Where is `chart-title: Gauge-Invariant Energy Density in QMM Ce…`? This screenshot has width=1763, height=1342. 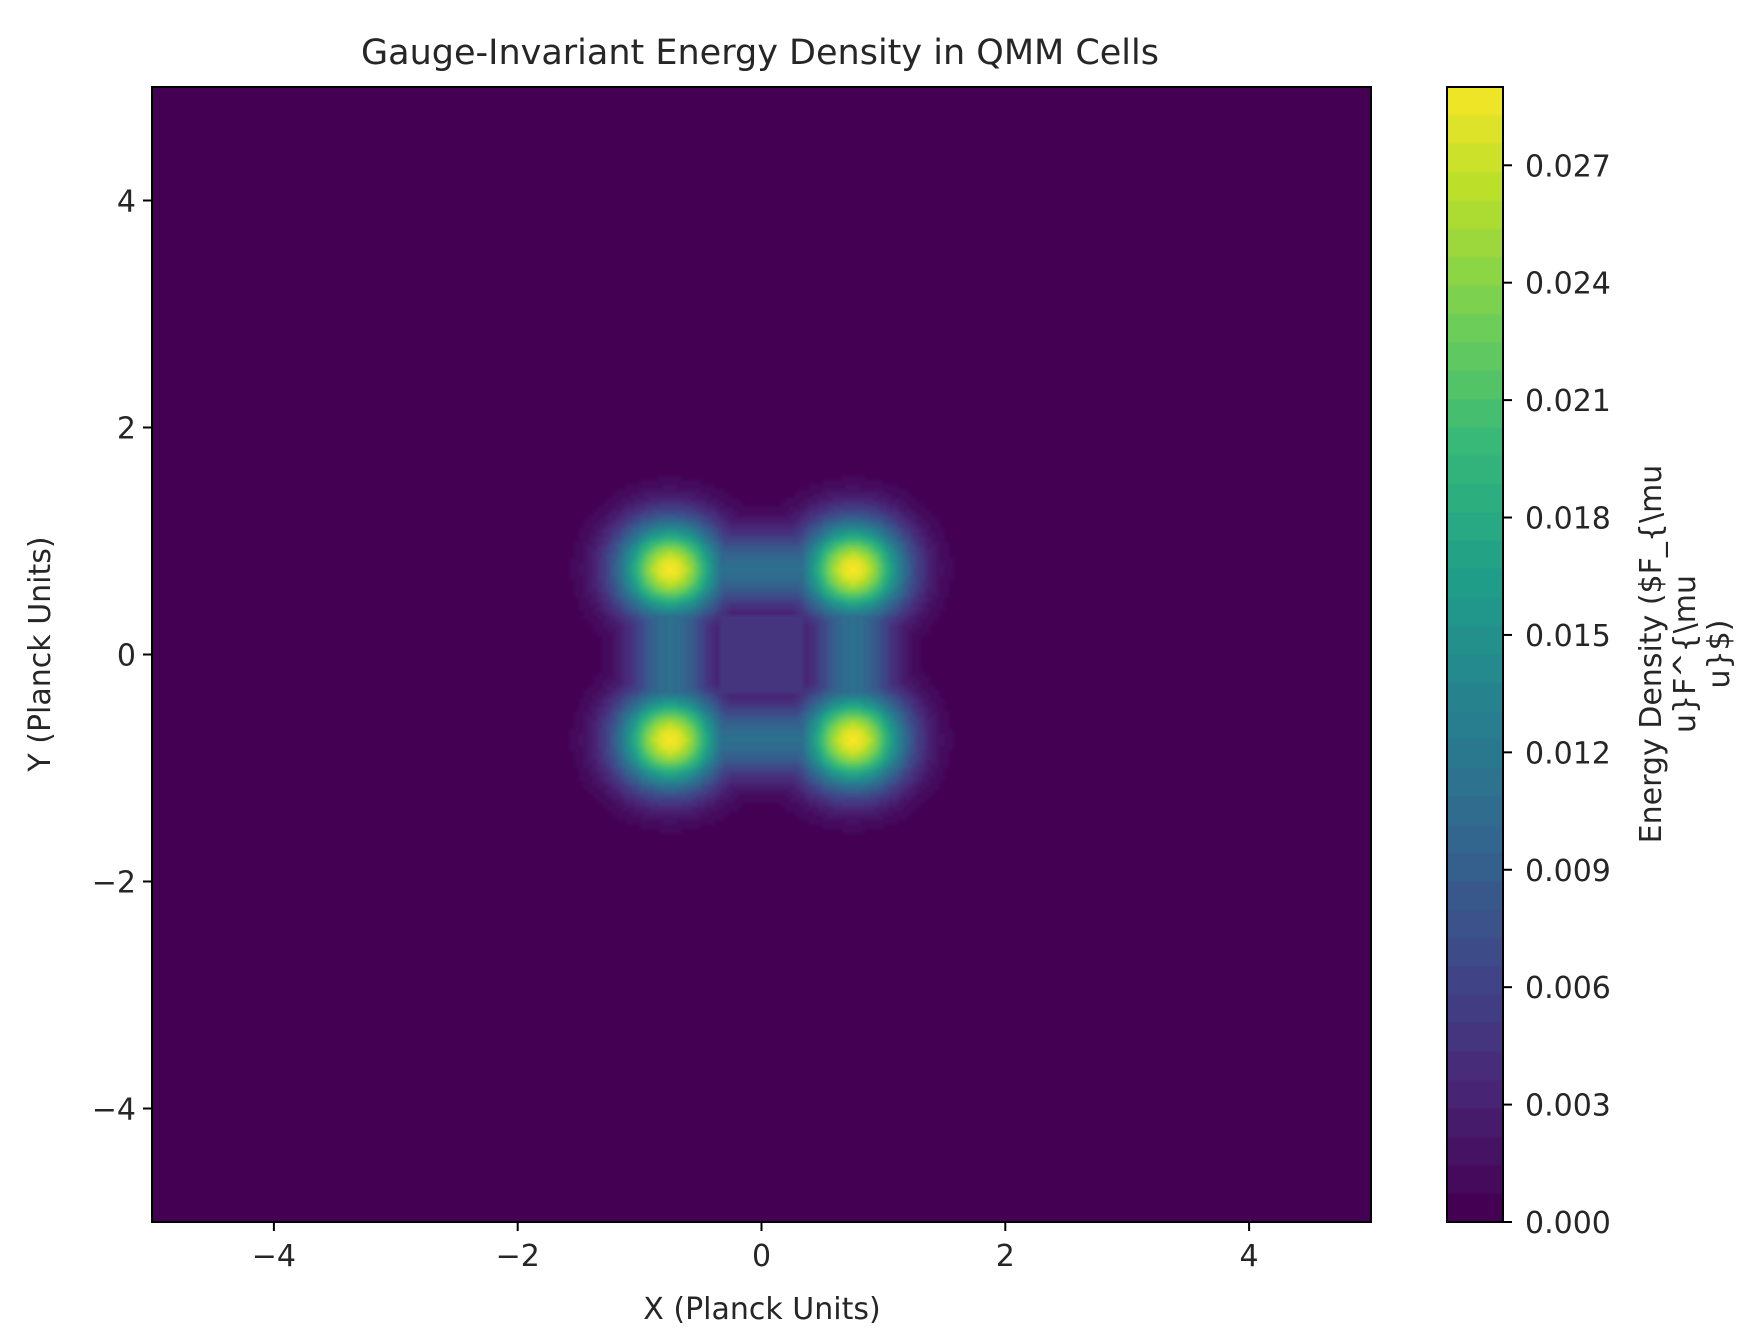
chart-title: Gauge-Invariant Energy Density in QMM Ce… is located at coordinates (760, 53).